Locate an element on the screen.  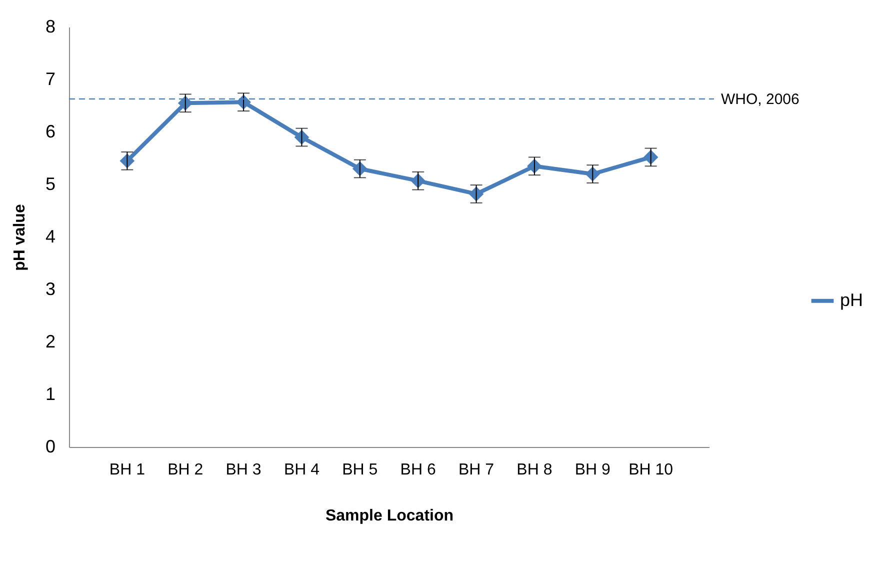
x-tick-label: BH 8 is located at coordinates (534, 470).